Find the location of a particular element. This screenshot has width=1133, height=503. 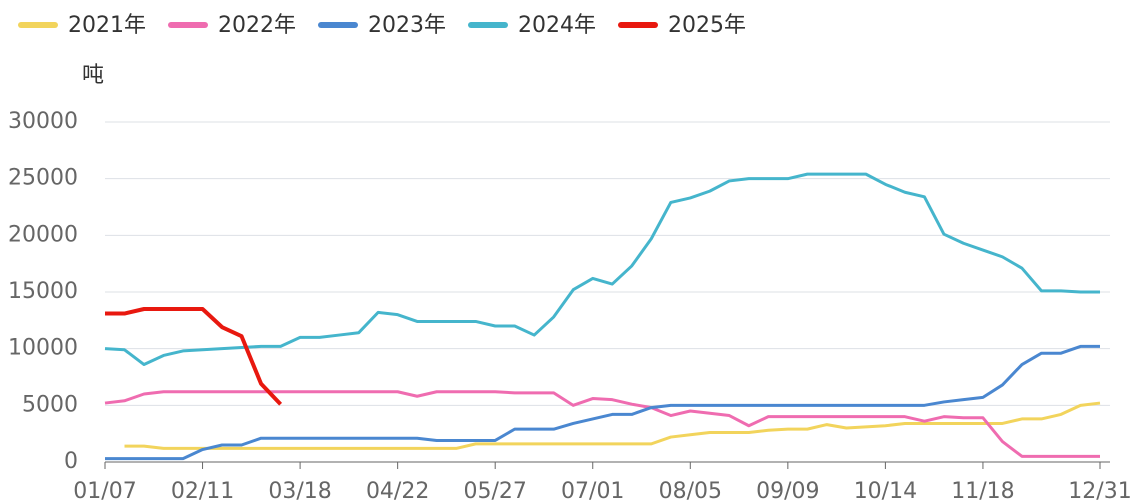

x-tick-label: 02/11 is located at coordinates (202, 491).